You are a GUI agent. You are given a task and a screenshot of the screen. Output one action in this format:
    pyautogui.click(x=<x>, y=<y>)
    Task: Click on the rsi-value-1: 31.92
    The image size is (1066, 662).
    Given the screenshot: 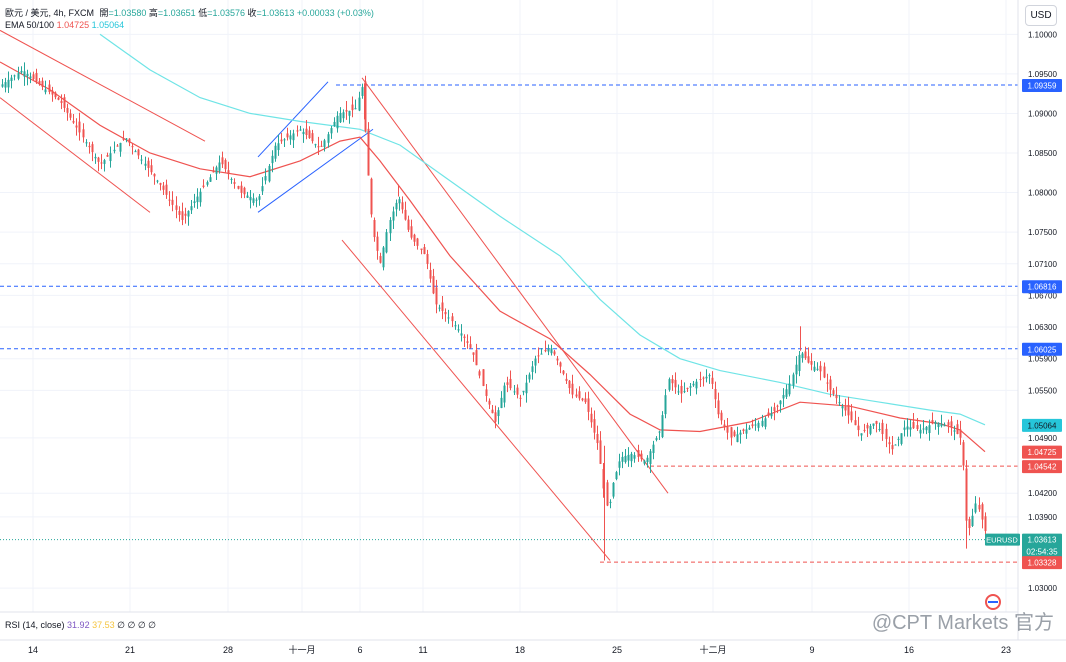 What is the action you would take?
    pyautogui.click(x=78, y=625)
    